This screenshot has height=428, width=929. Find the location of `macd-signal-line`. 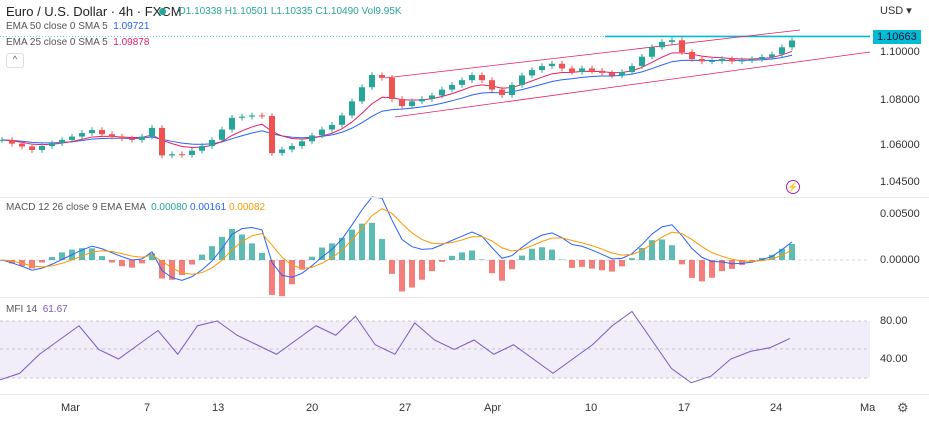

macd-signal-line is located at coordinates (397, 241).